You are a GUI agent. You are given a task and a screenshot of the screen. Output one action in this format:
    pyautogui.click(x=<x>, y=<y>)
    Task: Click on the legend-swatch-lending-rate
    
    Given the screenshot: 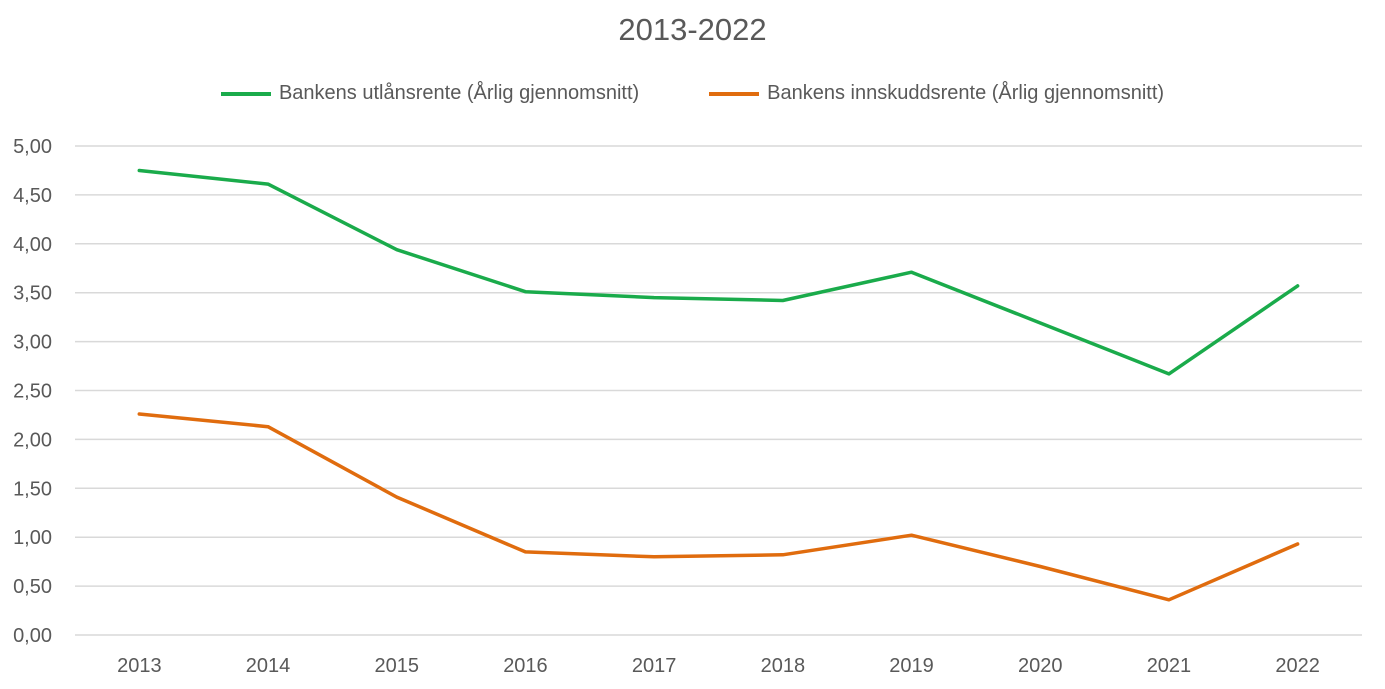 What is the action you would take?
    pyautogui.click(x=245, y=93)
    